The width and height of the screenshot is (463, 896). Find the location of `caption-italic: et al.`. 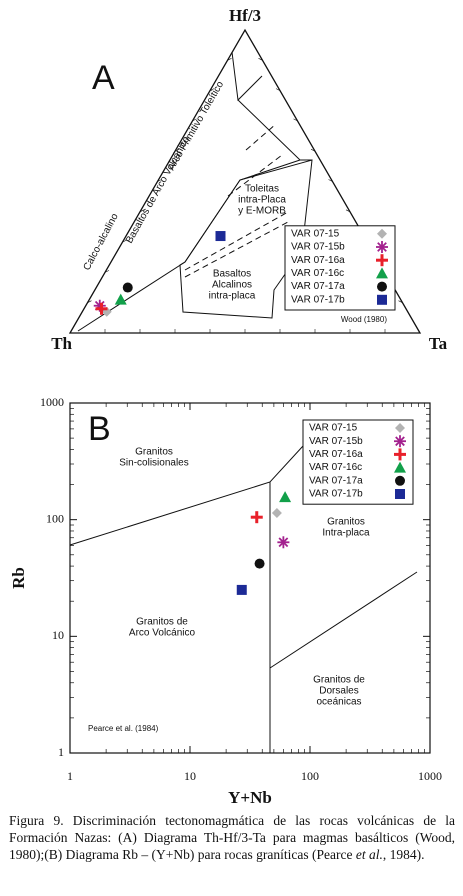

caption-italic: et al. is located at coordinates (369, 854).